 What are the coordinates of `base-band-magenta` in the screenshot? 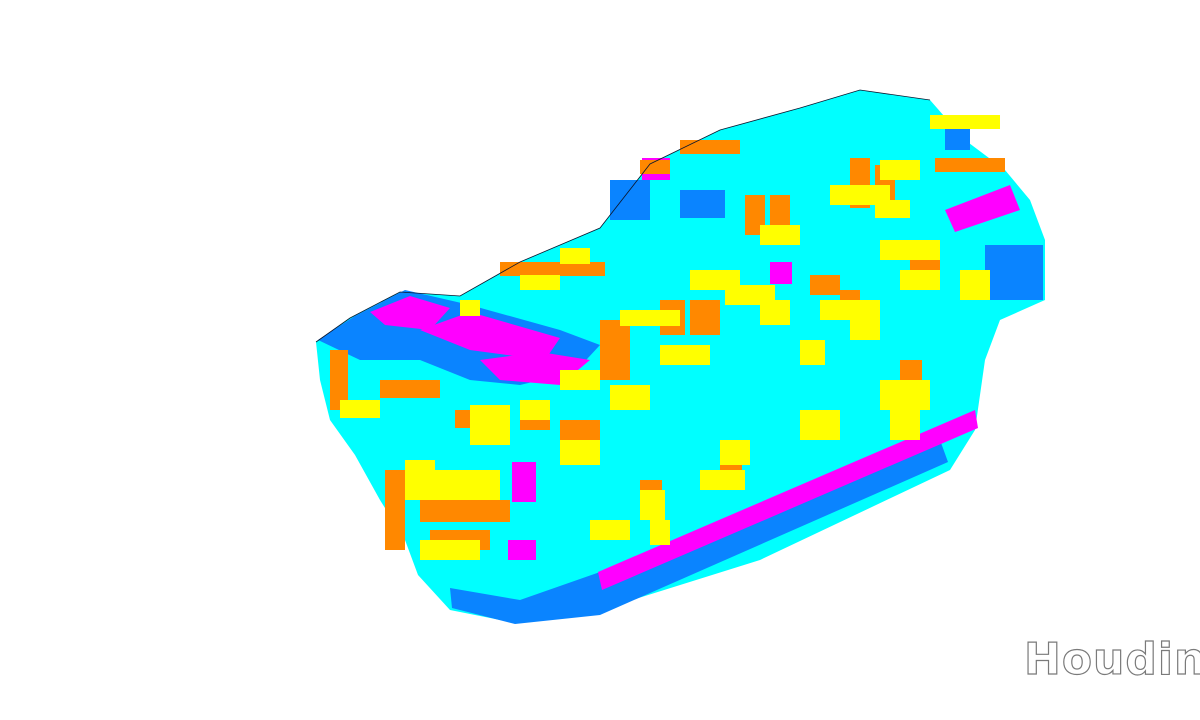 It's located at (788, 500).